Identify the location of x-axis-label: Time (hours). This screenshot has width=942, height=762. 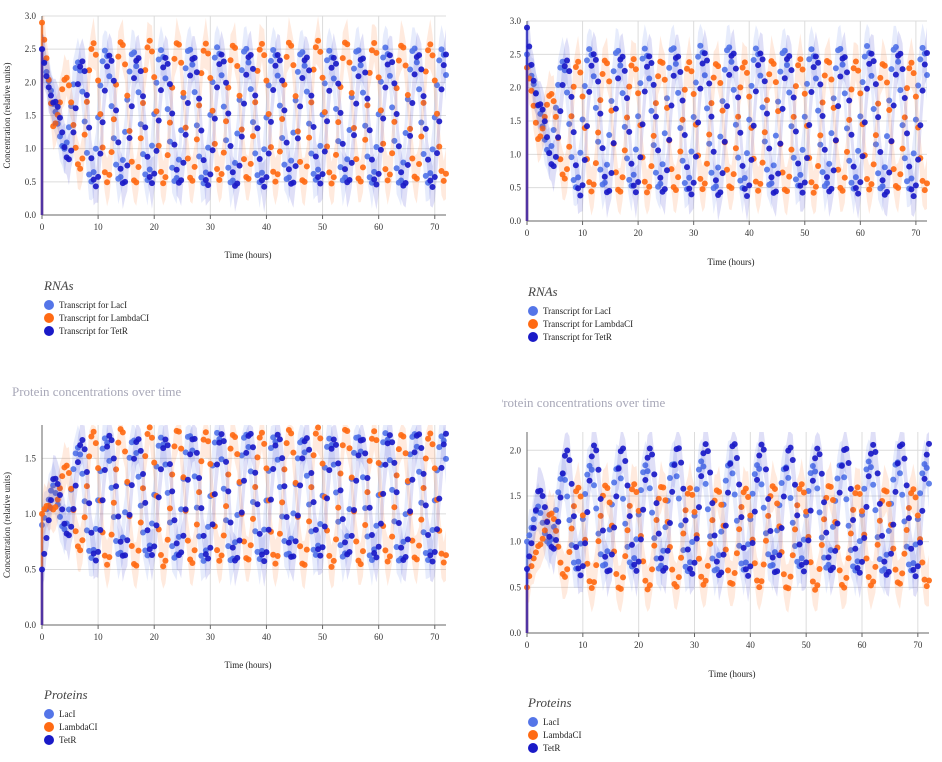
(248, 665).